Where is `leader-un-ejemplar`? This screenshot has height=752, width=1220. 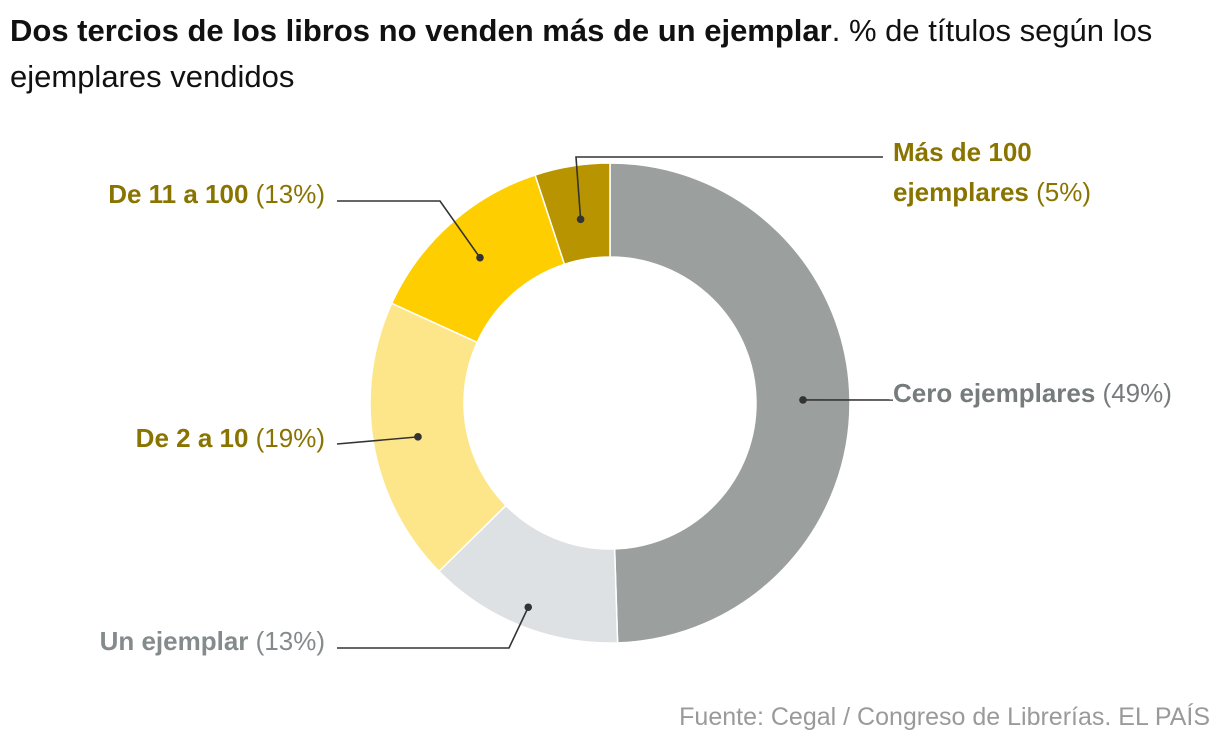
leader-un-ejemplar is located at coordinates (433, 627).